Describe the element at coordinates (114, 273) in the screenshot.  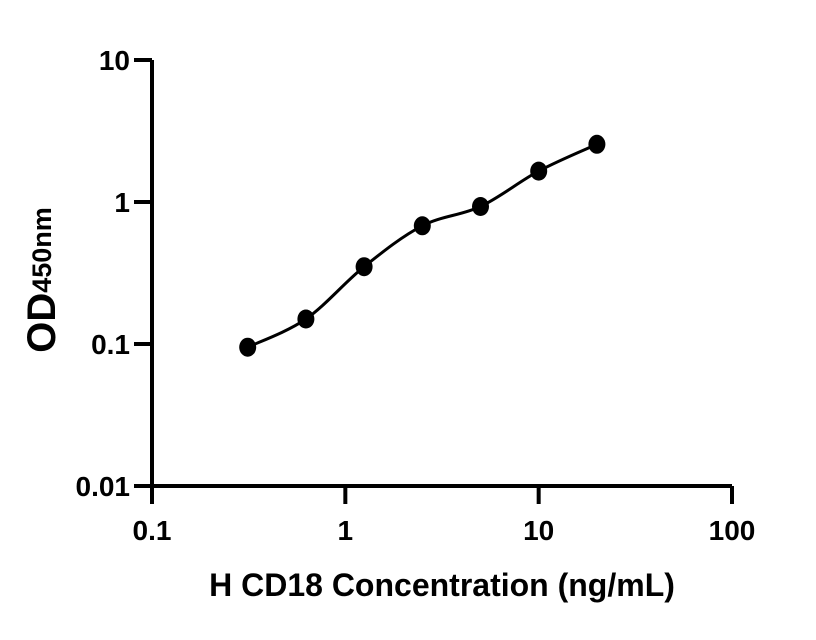
I see `y-axis-ticks: 10 1 0.1 0.01` at that location.